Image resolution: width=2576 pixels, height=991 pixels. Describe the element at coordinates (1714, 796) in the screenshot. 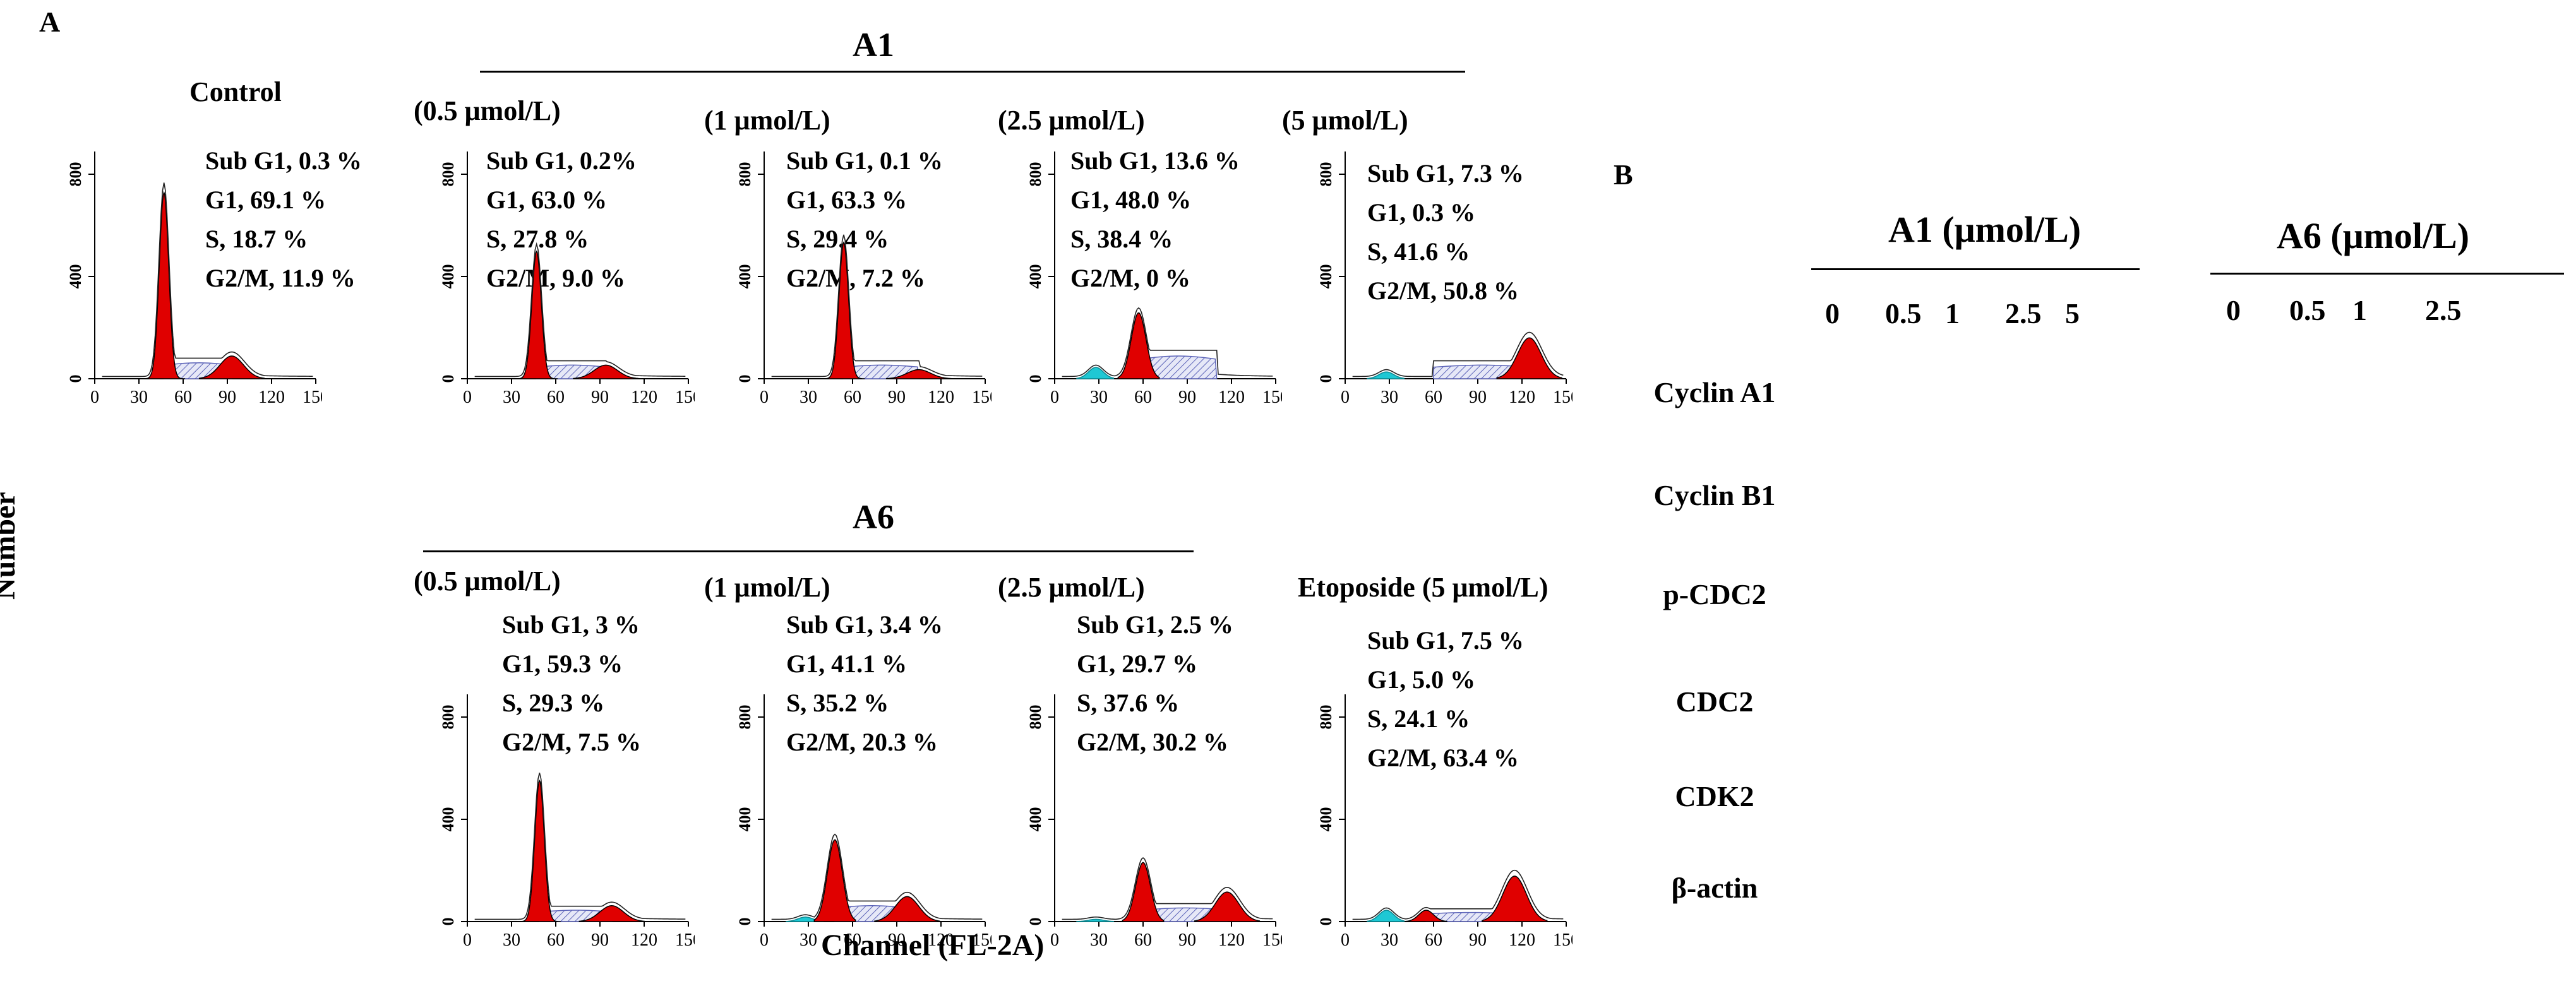

I see `blot-row-label: CDK2` at that location.